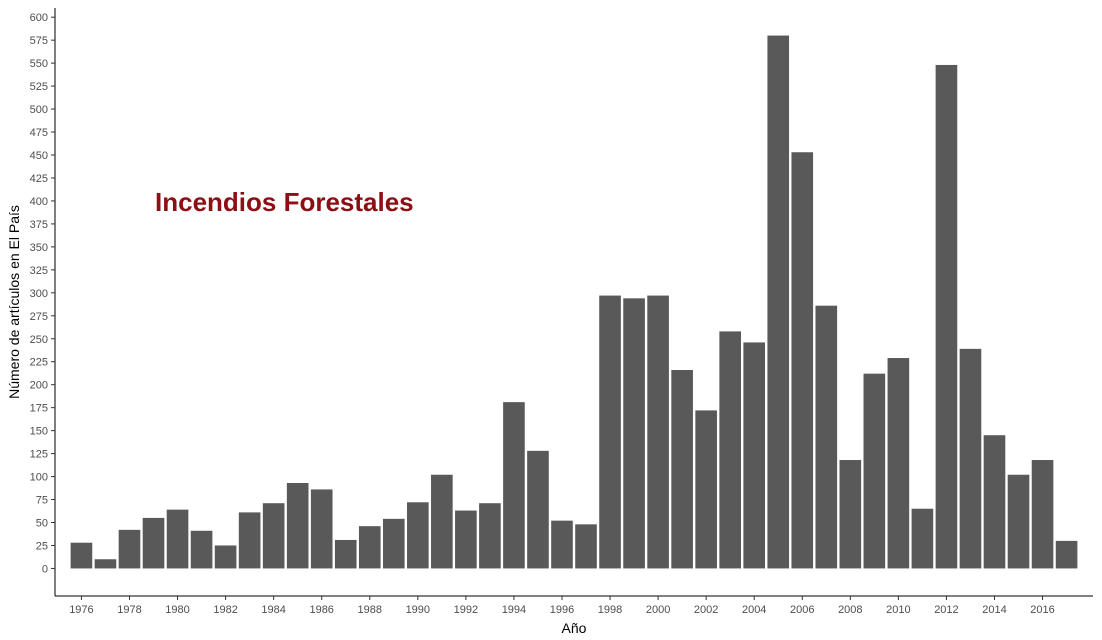 The image size is (1102, 640). What do you see at coordinates (249, 540) in the screenshot?
I see `bar-1983` at bounding box center [249, 540].